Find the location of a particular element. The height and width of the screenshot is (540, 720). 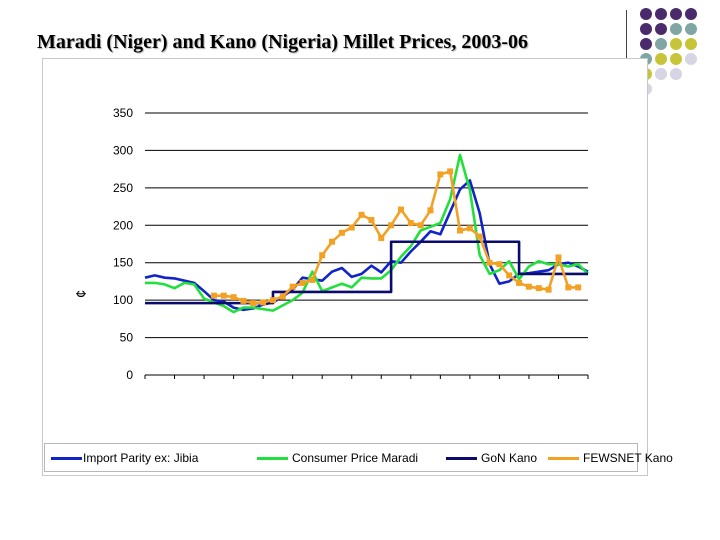

y-tick-label: 50 is located at coordinates (127, 338).